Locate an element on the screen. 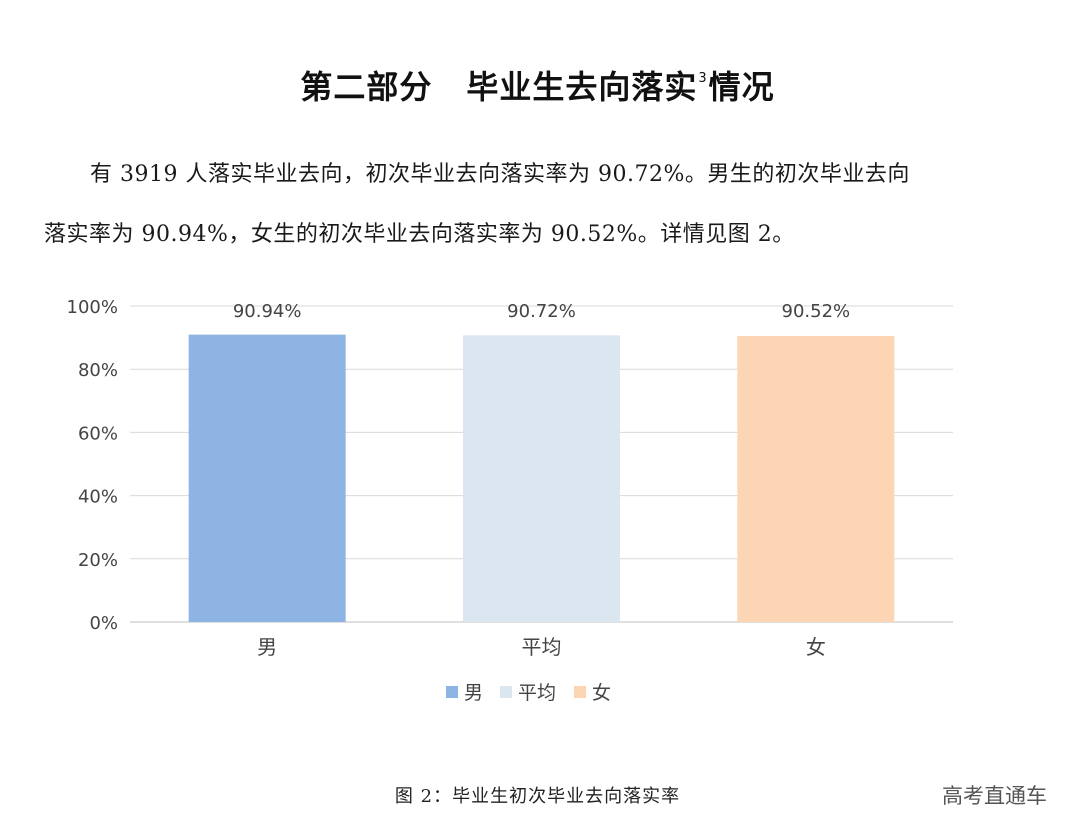 The height and width of the screenshot is (832, 1075). category-label: 平均 is located at coordinates (542, 647).